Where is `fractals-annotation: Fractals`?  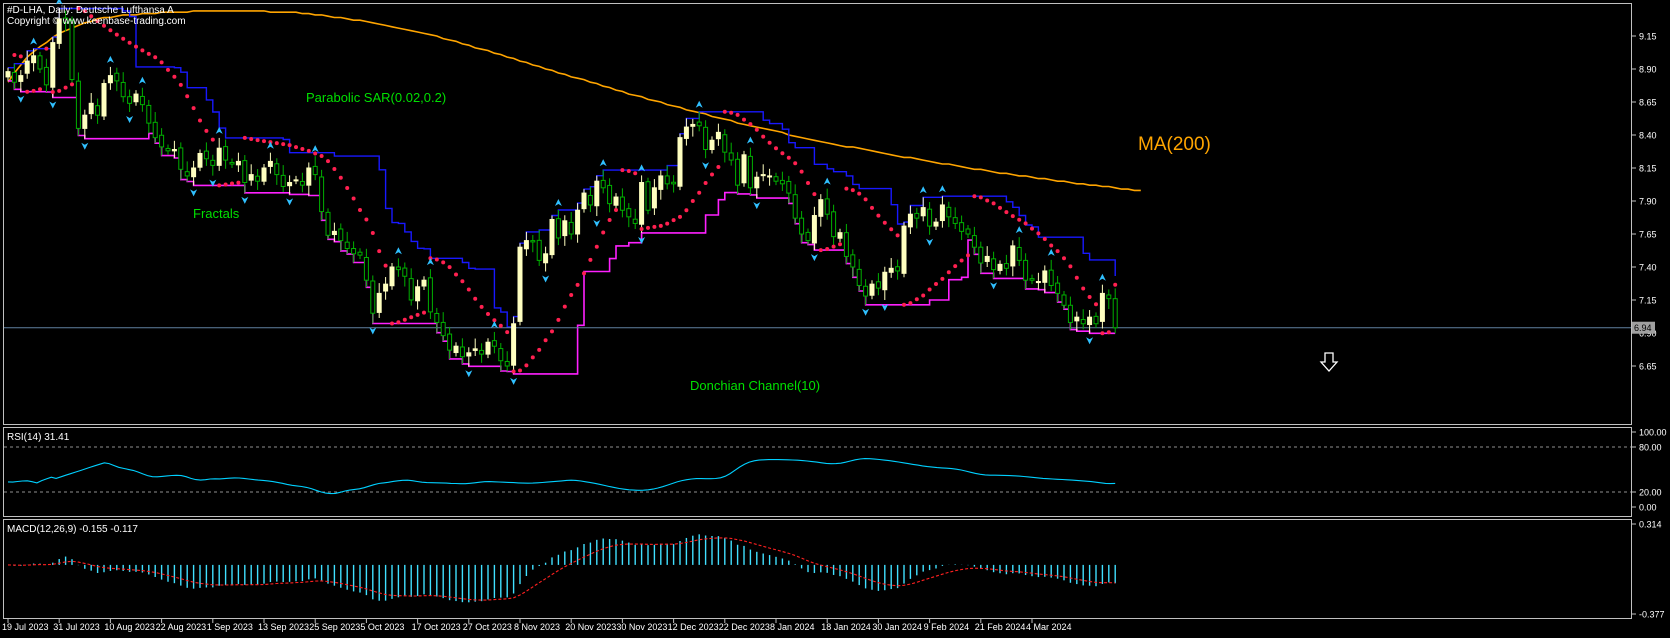 fractals-annotation: Fractals is located at coordinates (216, 213).